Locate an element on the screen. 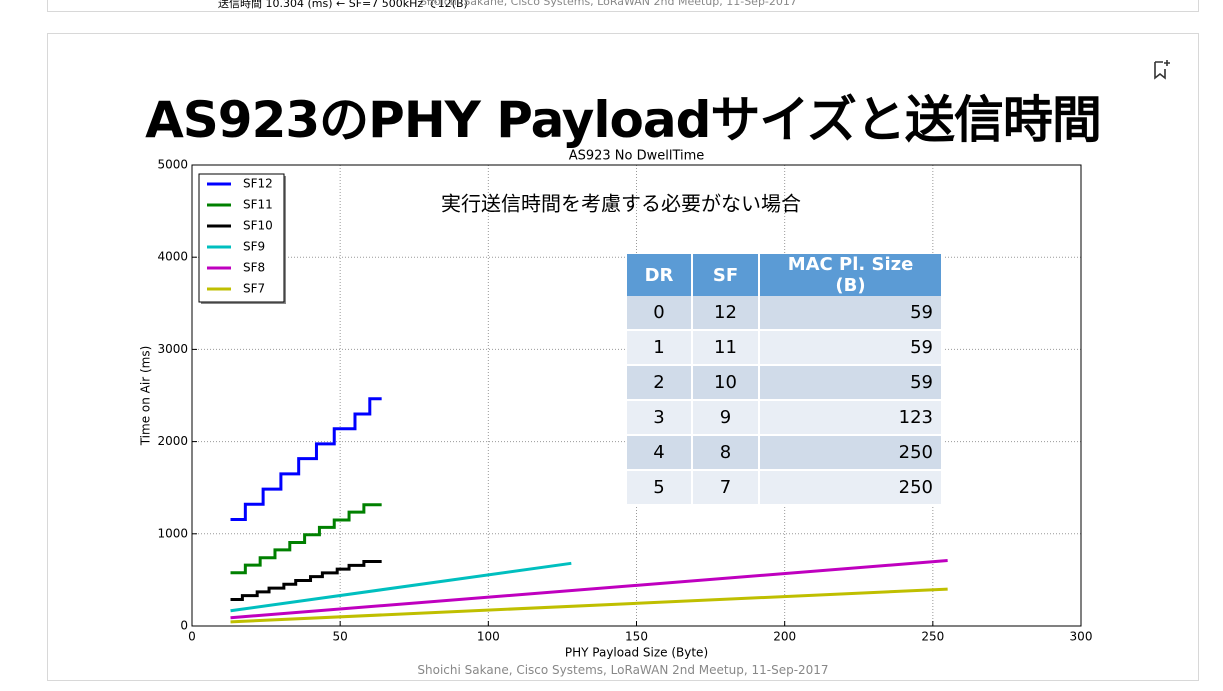 This screenshot has height=691, width=1223. table-cell: 7 is located at coordinates (726, 488).